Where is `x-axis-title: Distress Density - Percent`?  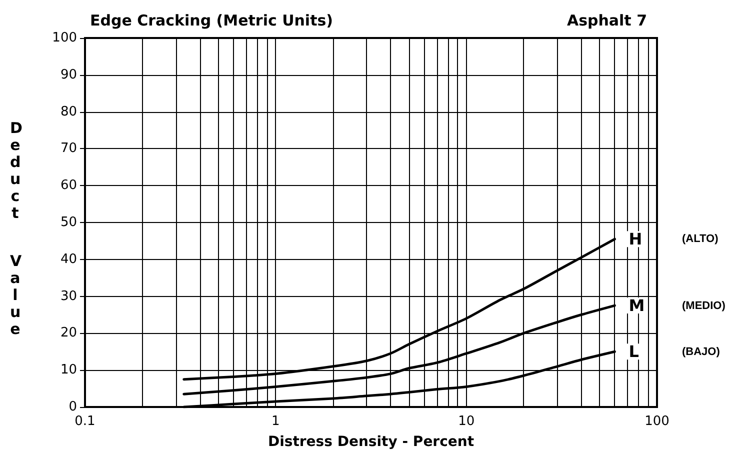
x-axis-title: Distress Density - Percent is located at coordinates (371, 442).